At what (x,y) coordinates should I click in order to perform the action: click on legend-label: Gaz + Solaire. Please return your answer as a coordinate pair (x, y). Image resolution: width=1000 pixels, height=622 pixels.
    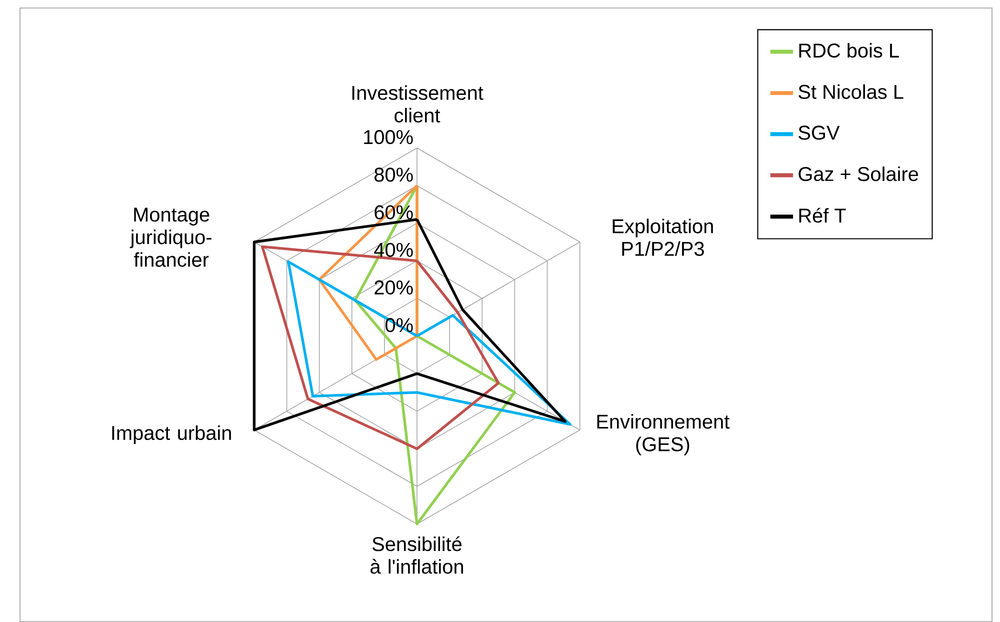
    Looking at the image, I should click on (858, 174).